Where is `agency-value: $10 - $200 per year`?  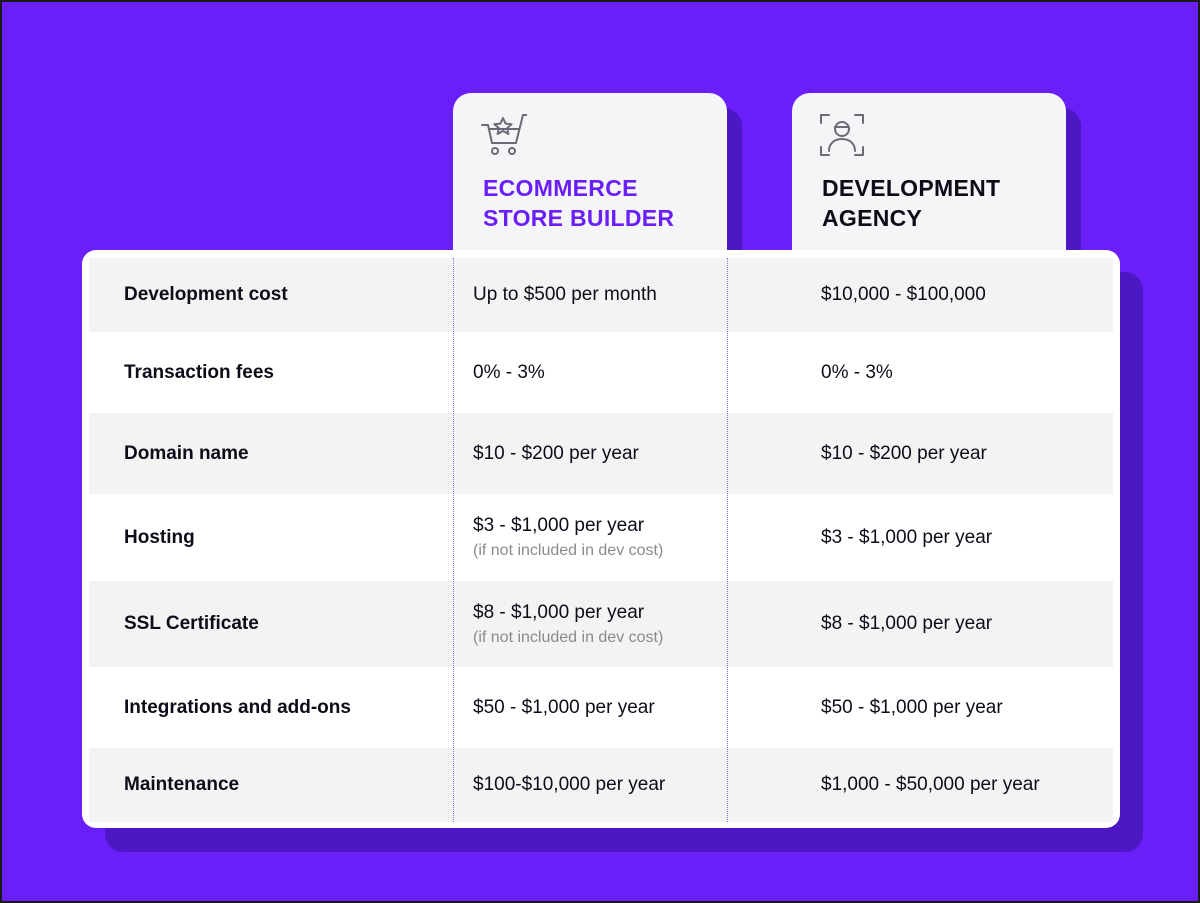
agency-value: $10 - $200 per year is located at coordinates (961, 453).